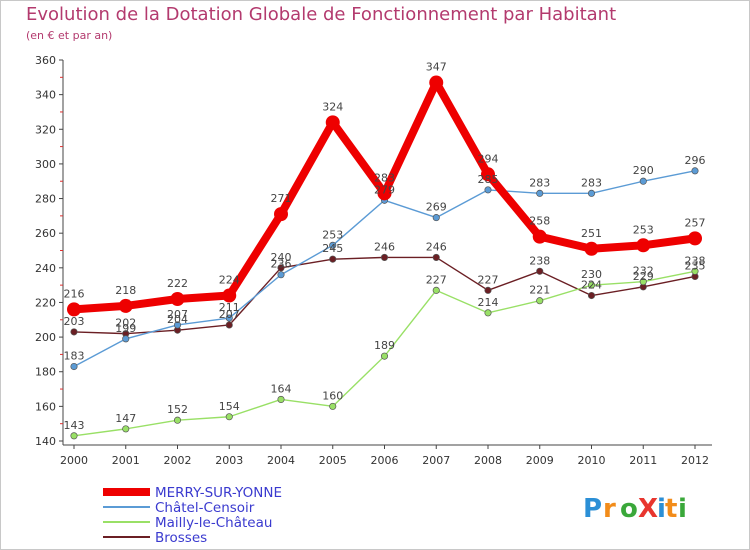 The image size is (750, 550). I want to click on y-tick-label: 240, so click(45, 268).